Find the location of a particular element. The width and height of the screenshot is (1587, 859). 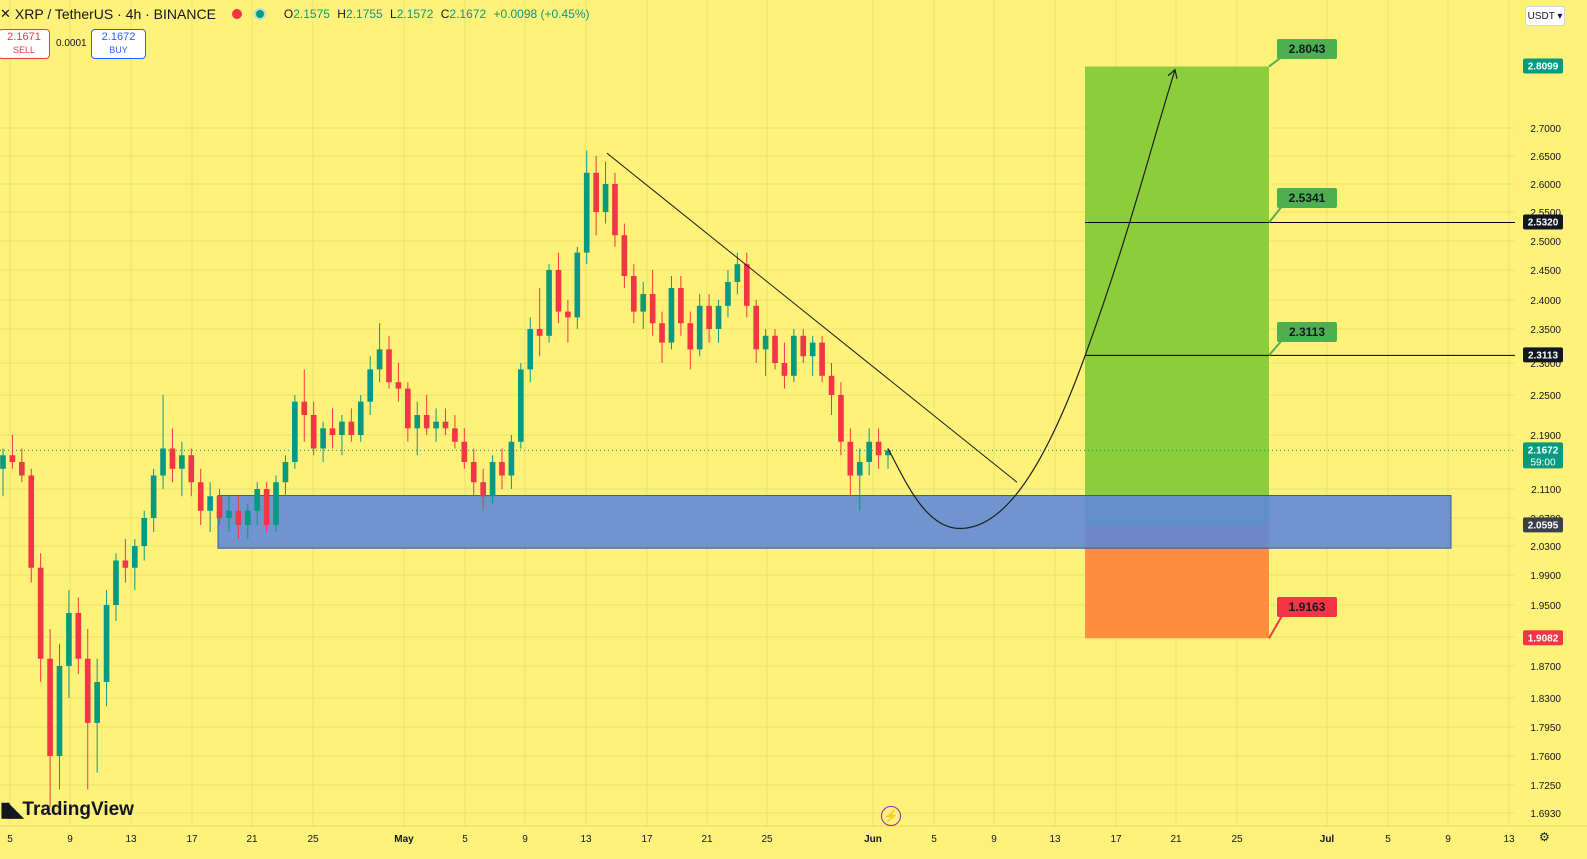

y-tick-label: 2.5000 is located at coordinates (1545, 242).